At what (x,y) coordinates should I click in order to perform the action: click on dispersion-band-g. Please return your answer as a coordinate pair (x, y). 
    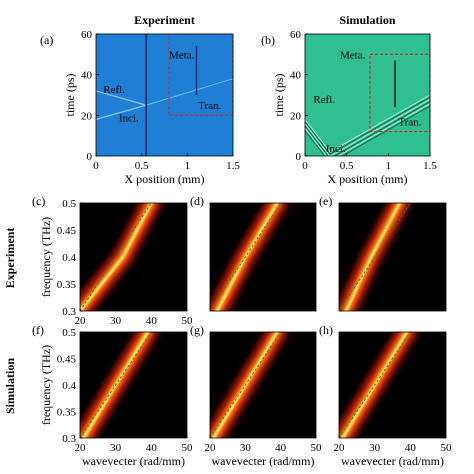
    Looking at the image, I should click on (249, 385).